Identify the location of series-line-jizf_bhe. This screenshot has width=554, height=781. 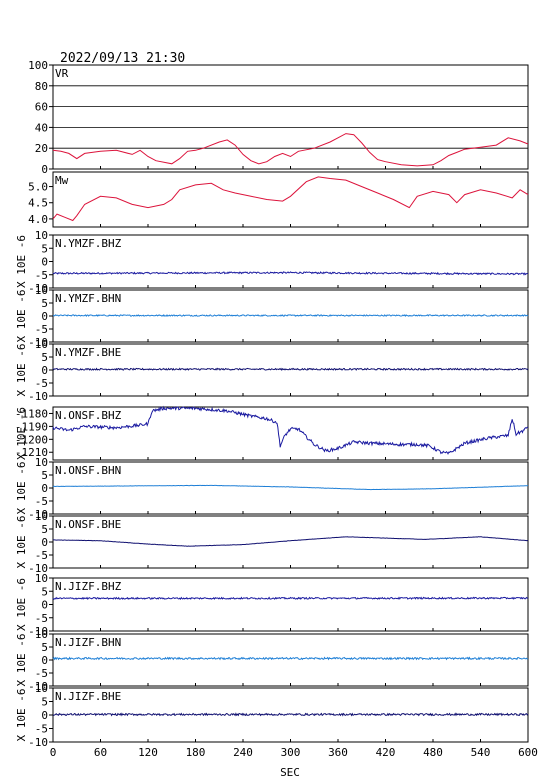
(290, 714).